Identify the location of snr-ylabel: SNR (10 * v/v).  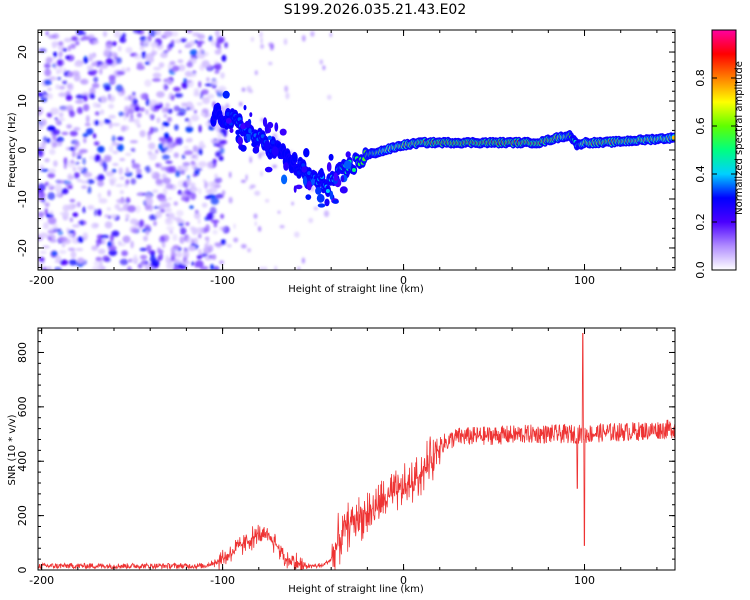
(12, 449).